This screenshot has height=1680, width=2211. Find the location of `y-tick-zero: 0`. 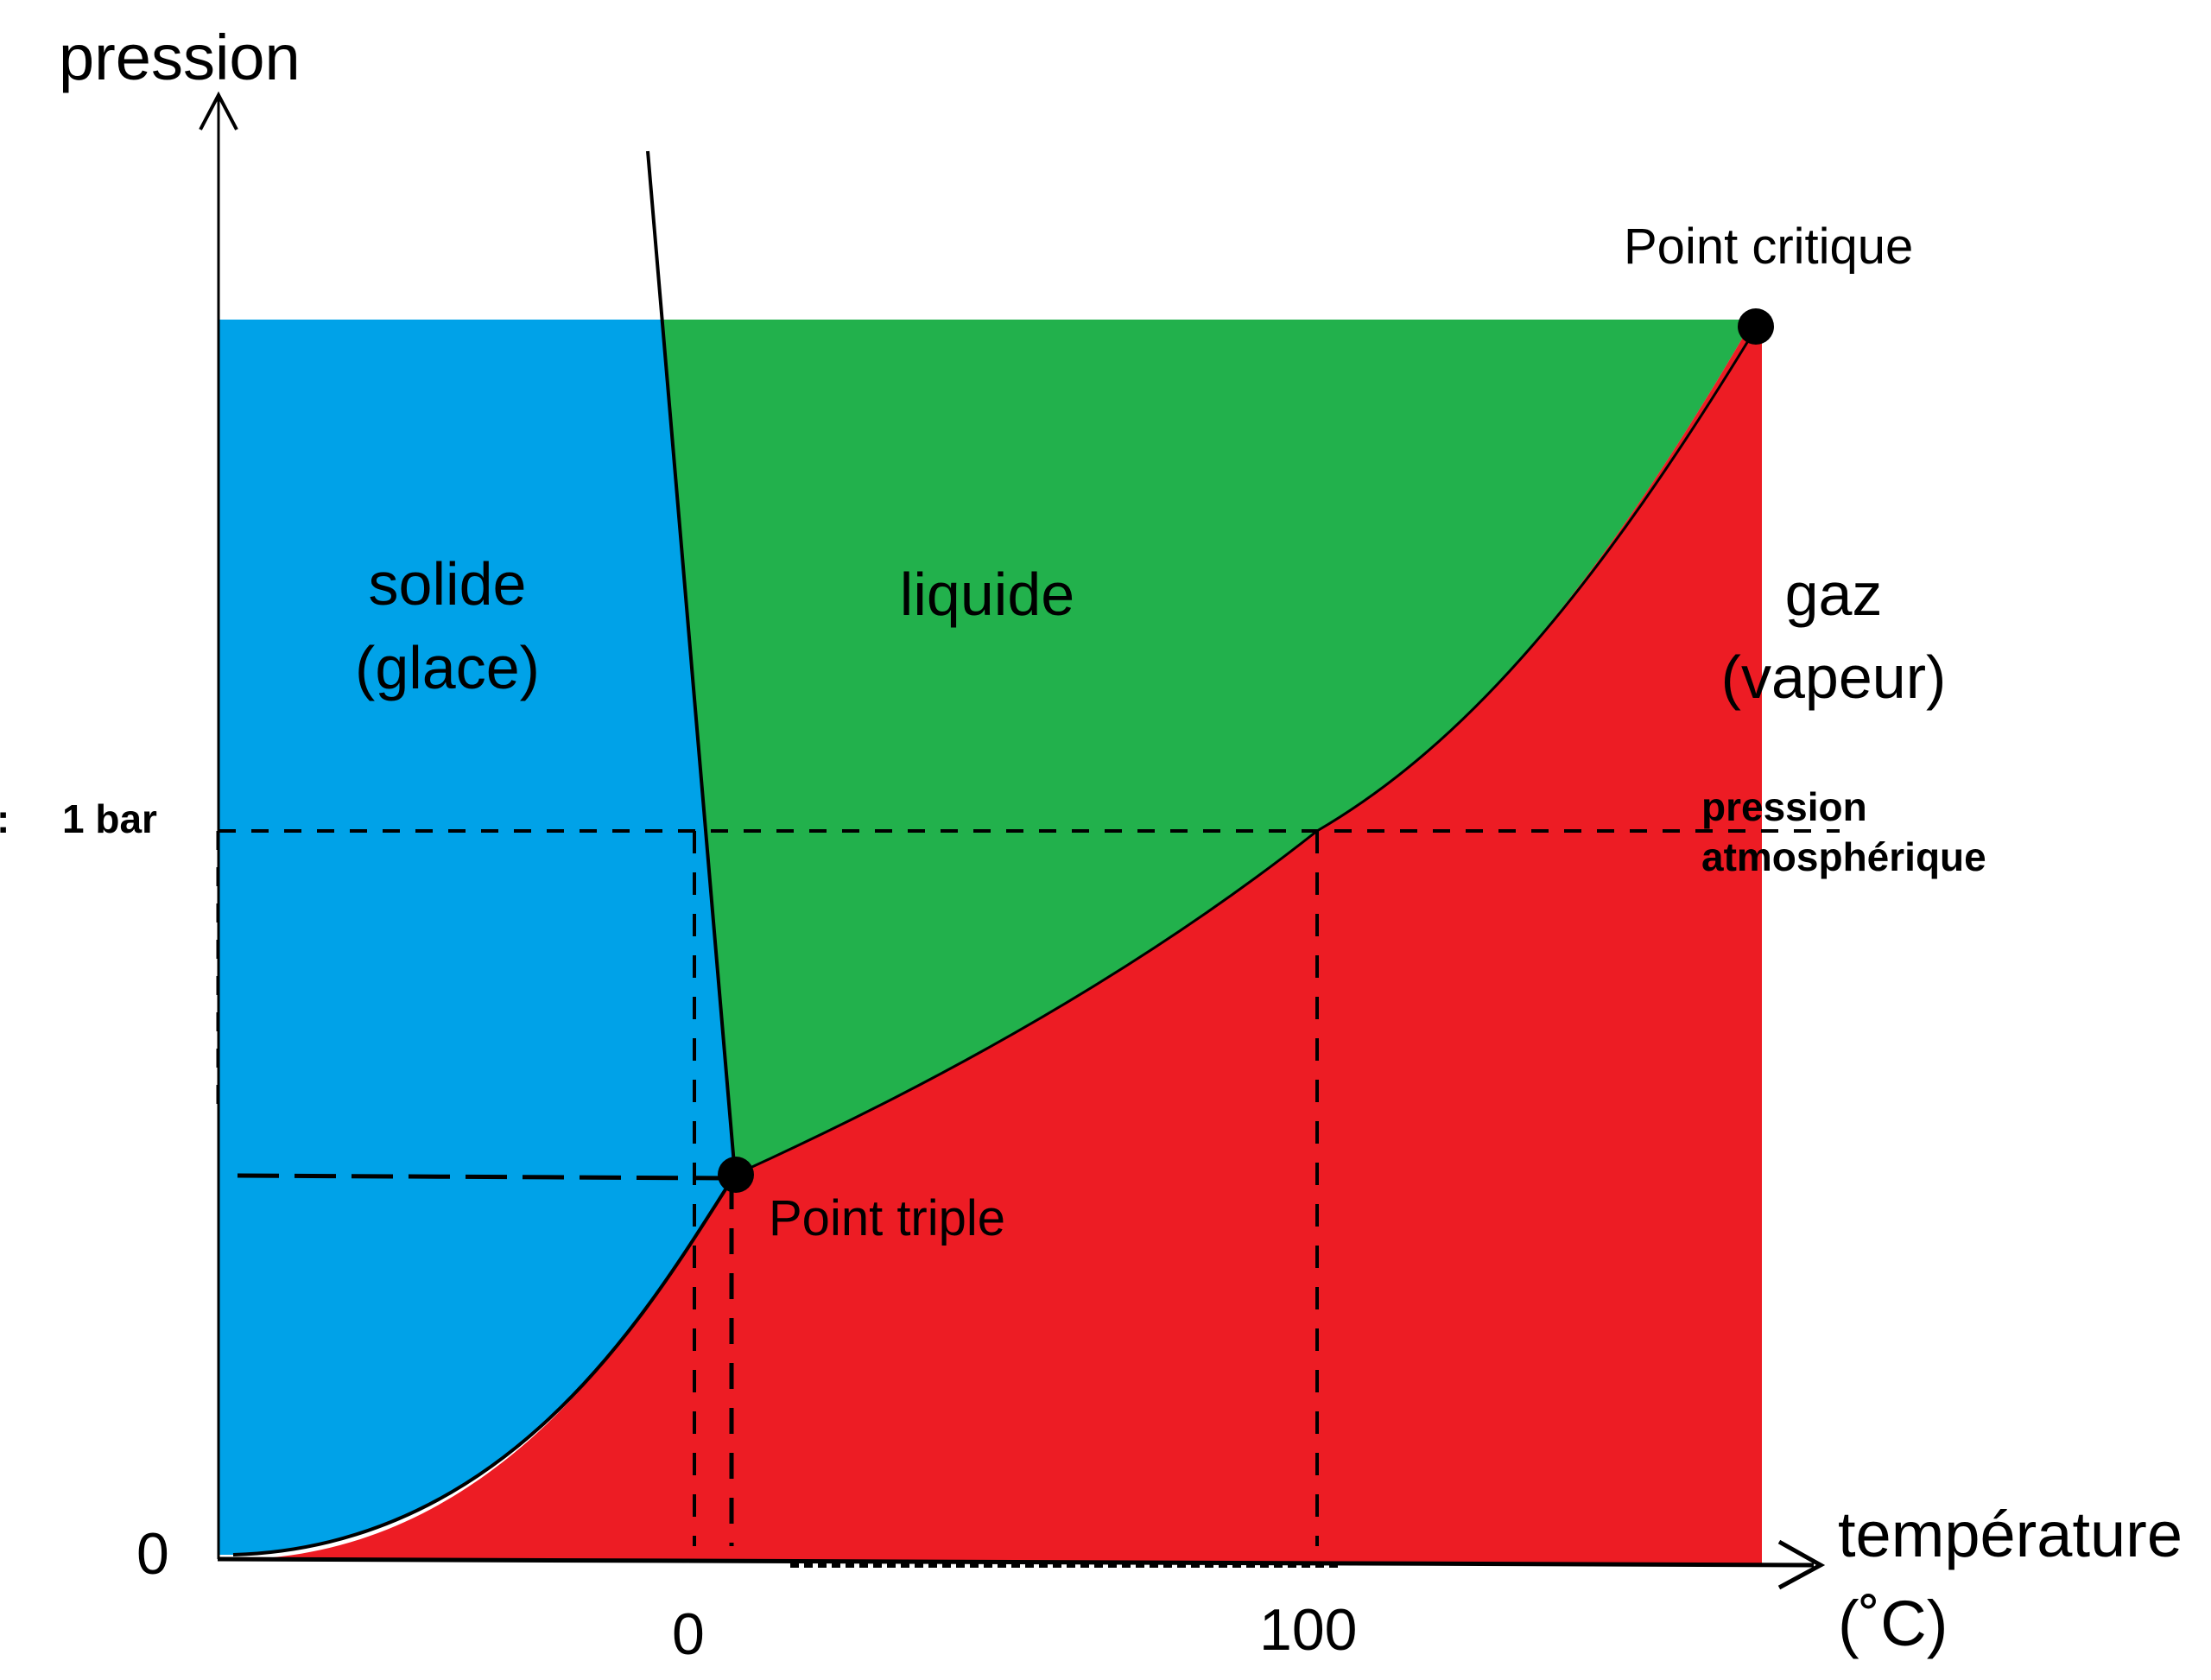

y-tick-zero: 0 is located at coordinates (152, 1554).